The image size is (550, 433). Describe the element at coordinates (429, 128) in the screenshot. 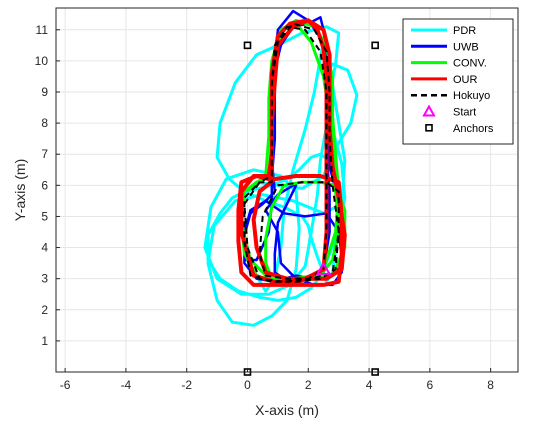

I see `legend-swatch-anchors` at that location.